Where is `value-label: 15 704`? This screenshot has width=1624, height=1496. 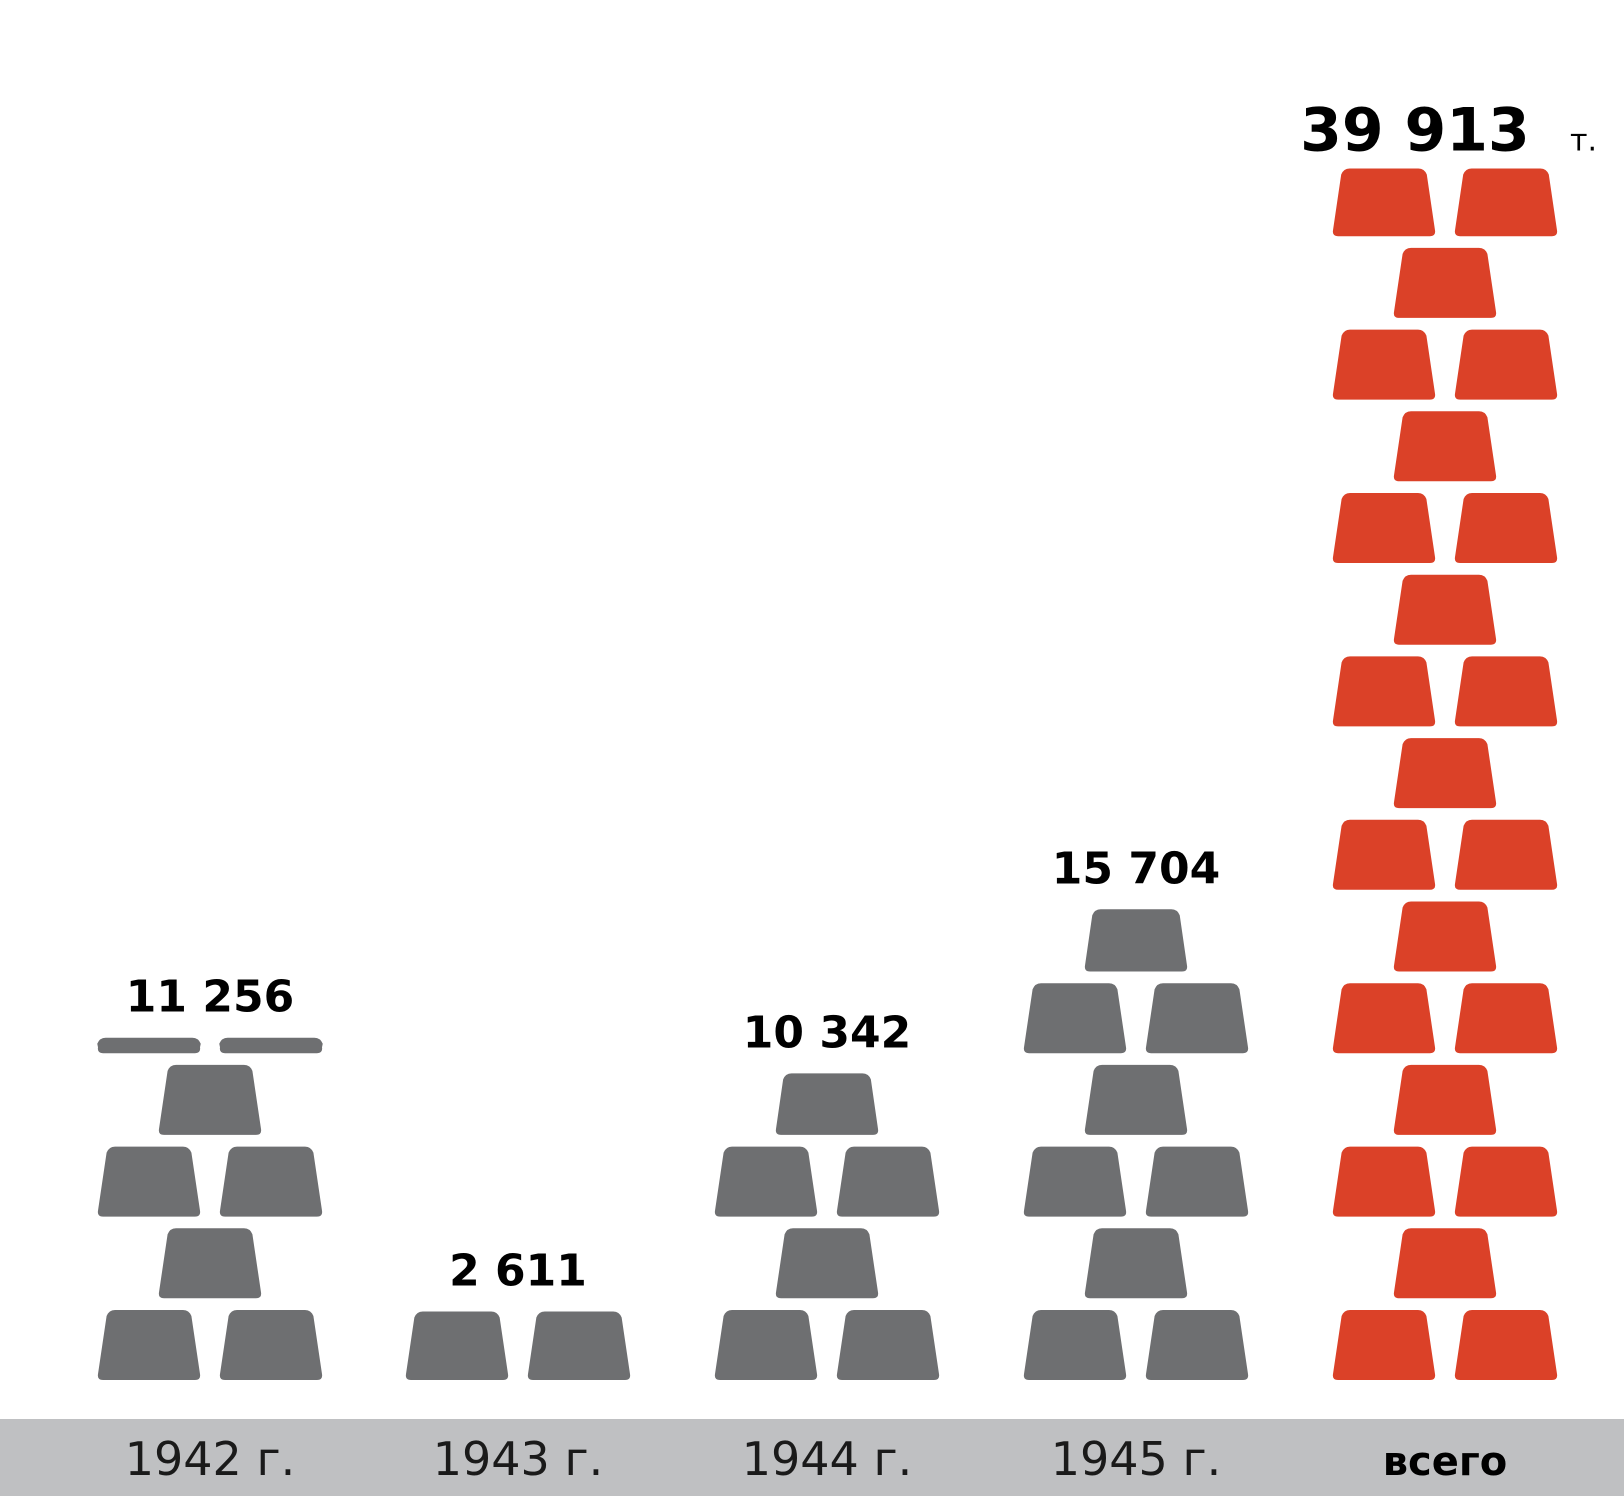 value-label: 15 704 is located at coordinates (1136, 868).